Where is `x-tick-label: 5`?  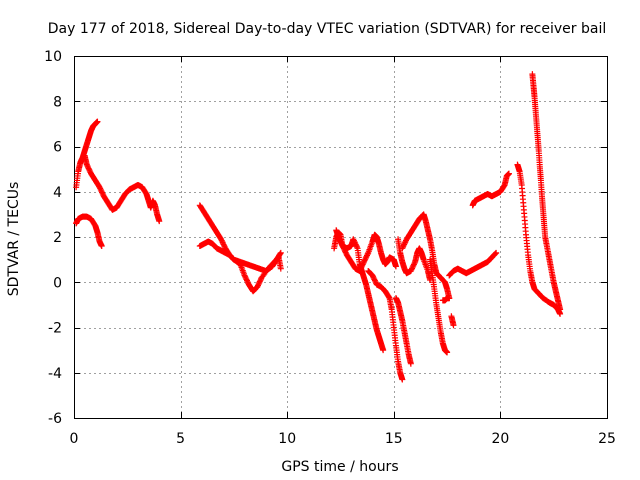
x-tick-label: 5 is located at coordinates (180, 439).